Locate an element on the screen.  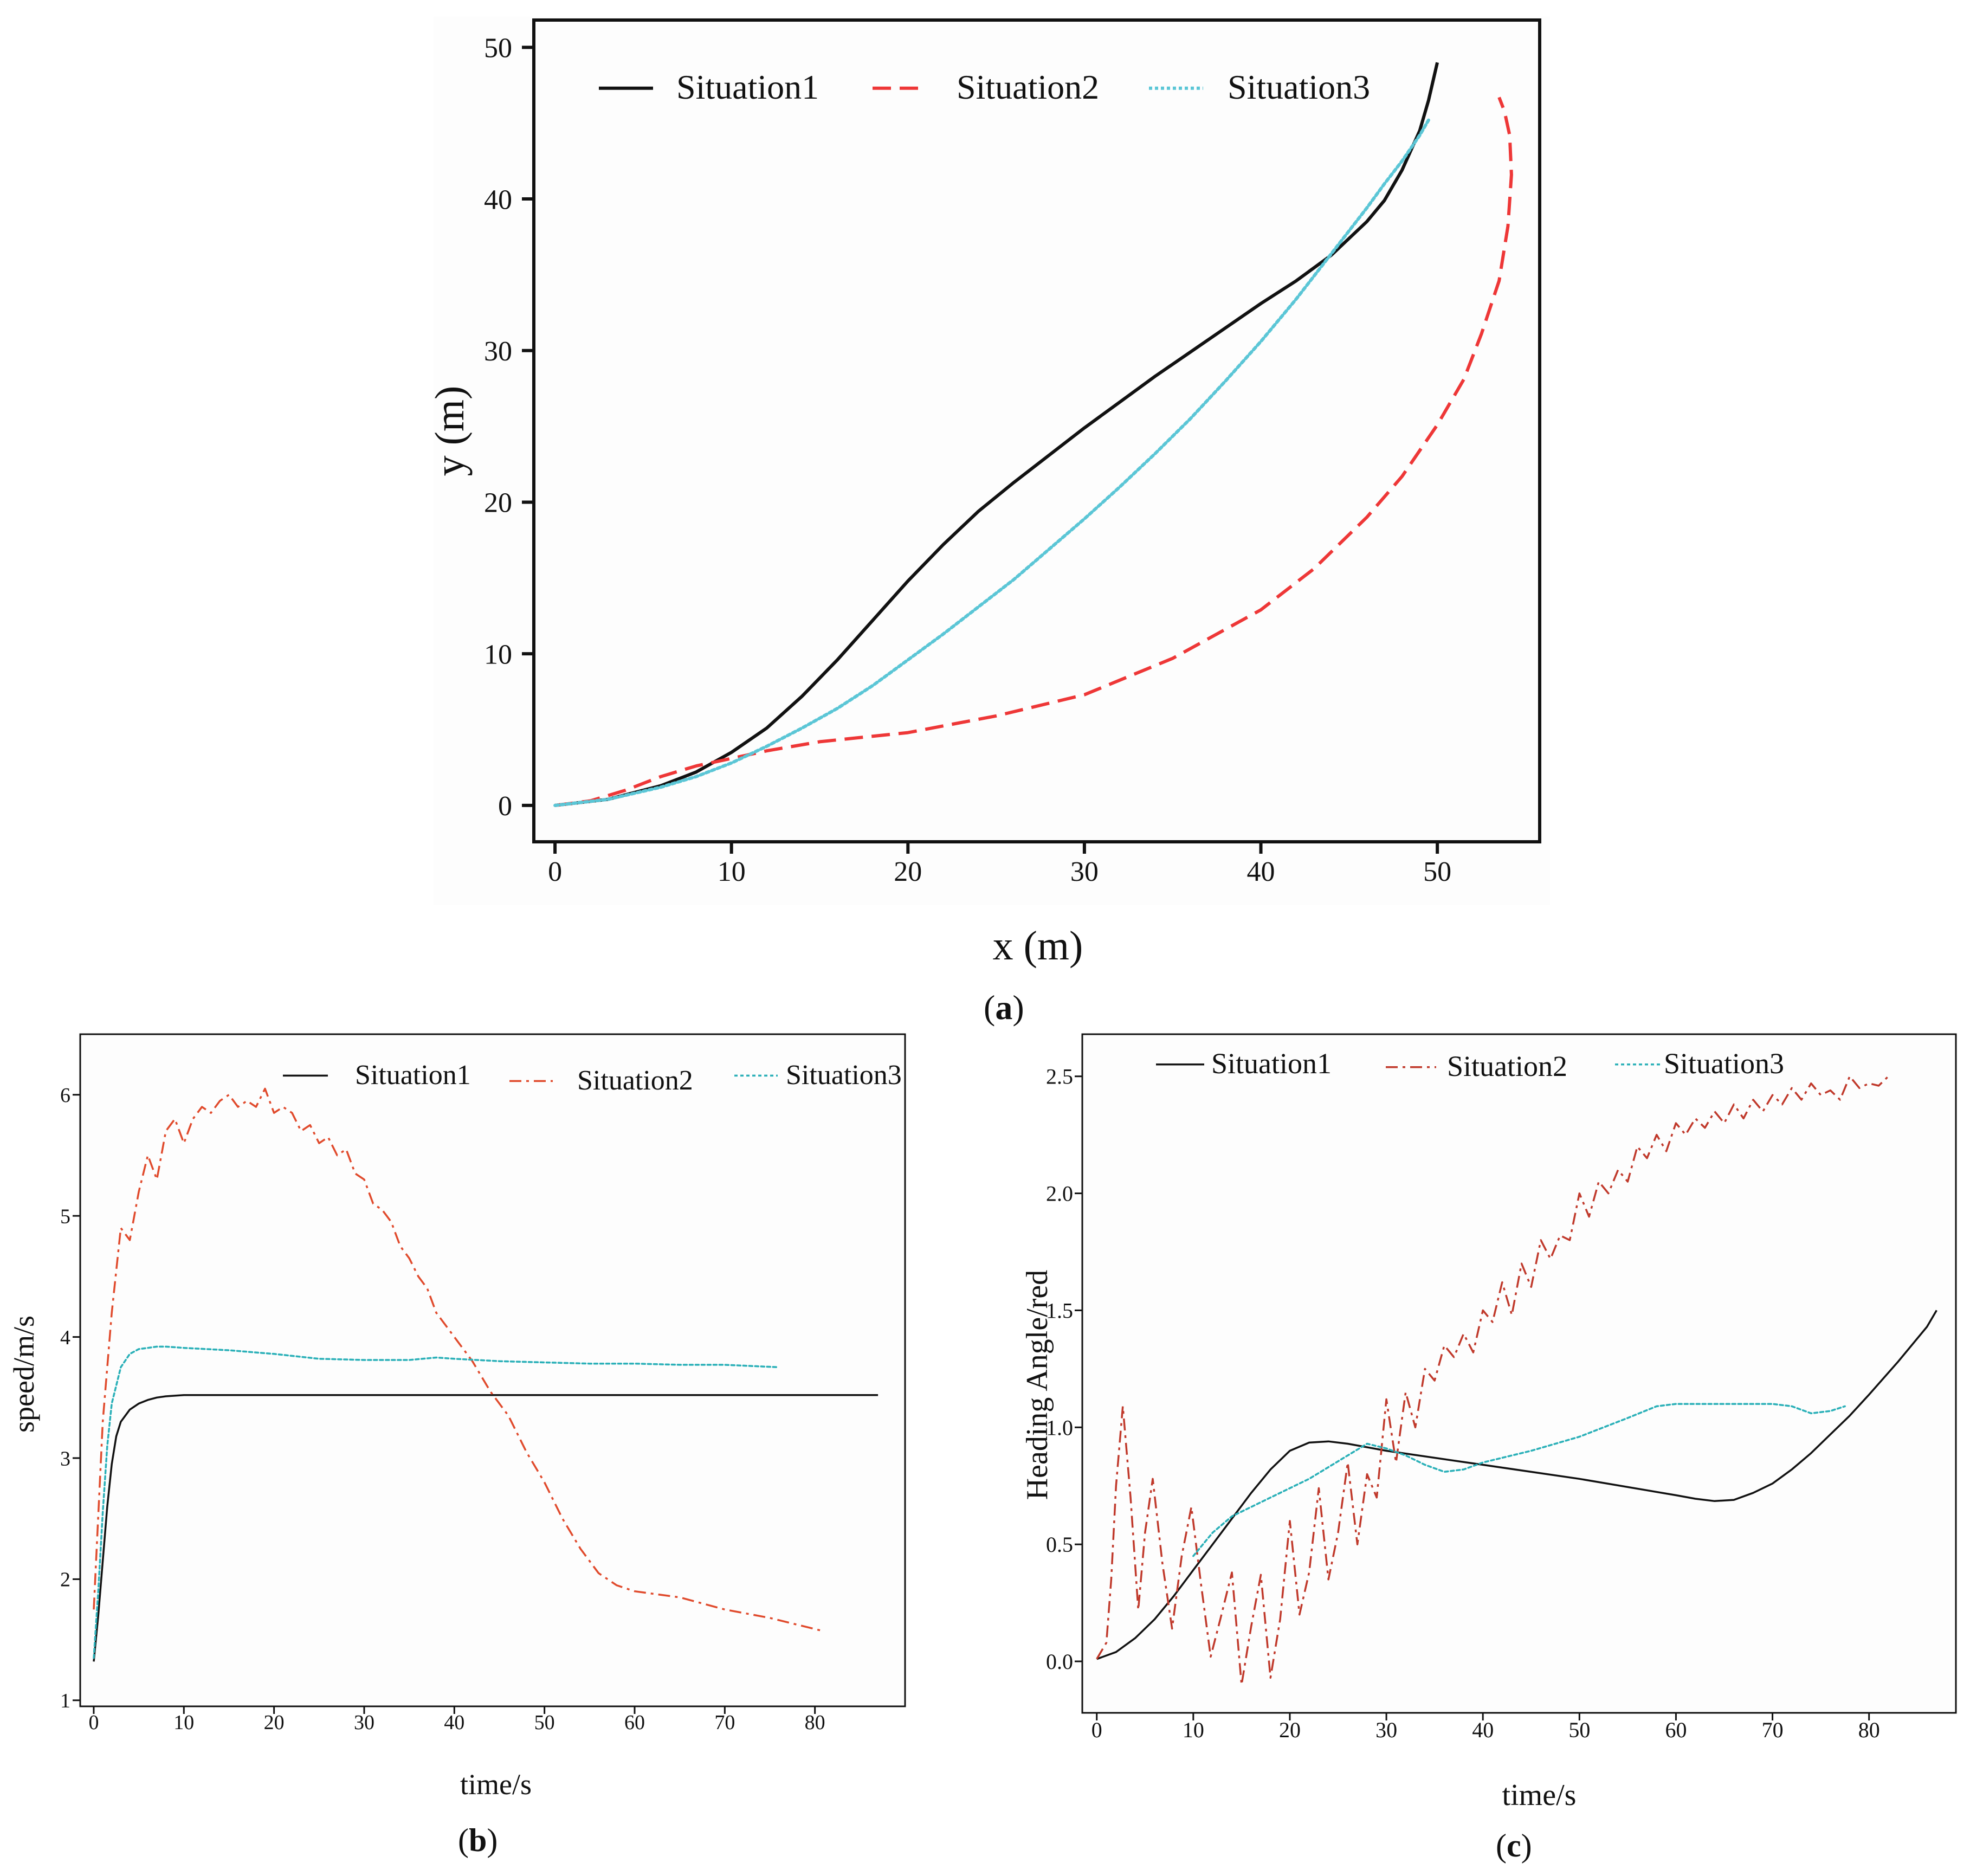
y-tick-label: 10 is located at coordinates (498, 654).